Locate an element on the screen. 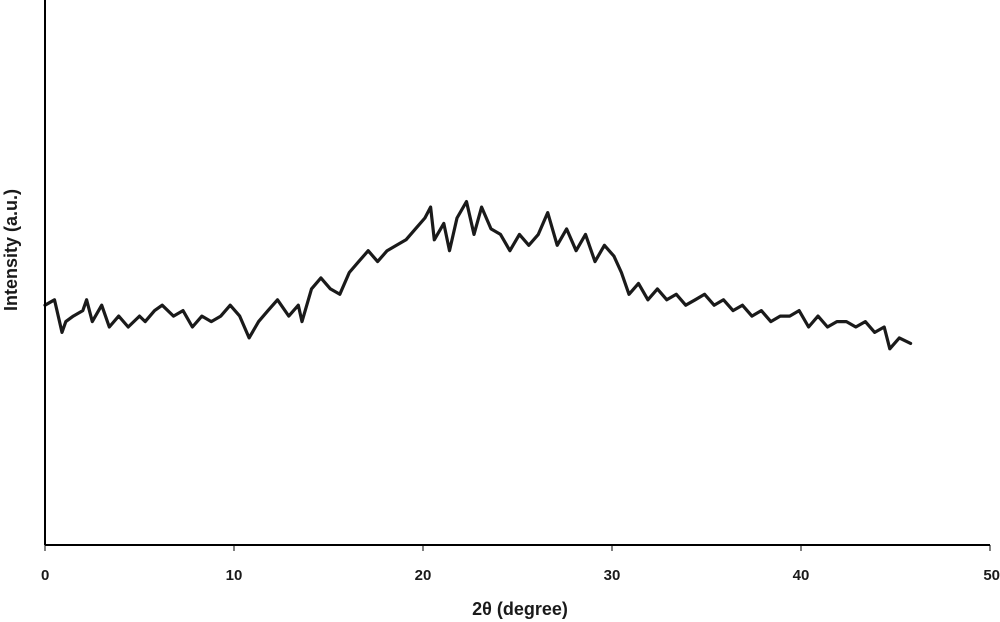 The image size is (1000, 622). x-axis-title: 2θ (degree) is located at coordinates (520, 609).